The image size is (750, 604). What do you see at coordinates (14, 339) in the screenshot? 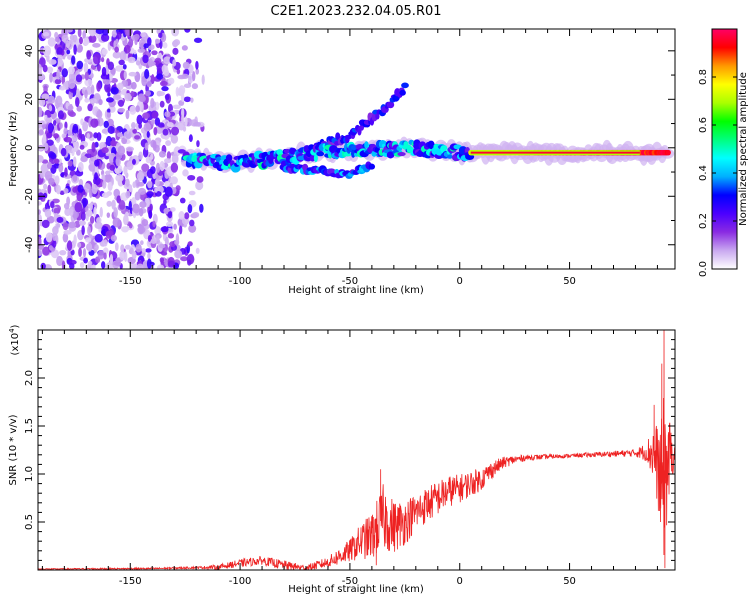
I see `svg-text: (x104)` at bounding box center [14, 339].